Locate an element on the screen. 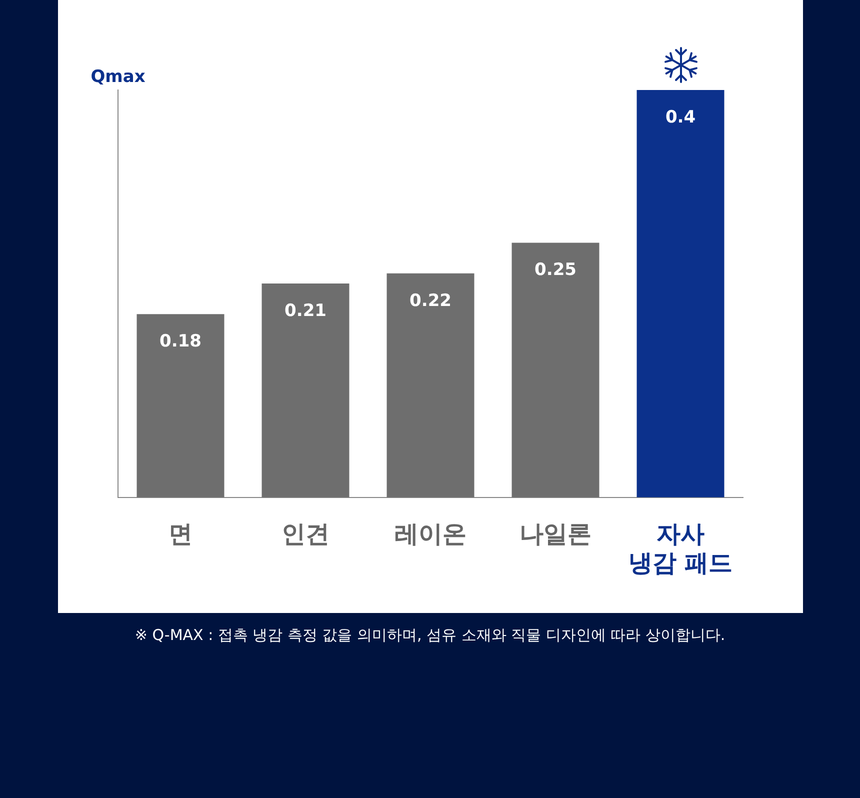  data-label: 0.4 is located at coordinates (680, 117).